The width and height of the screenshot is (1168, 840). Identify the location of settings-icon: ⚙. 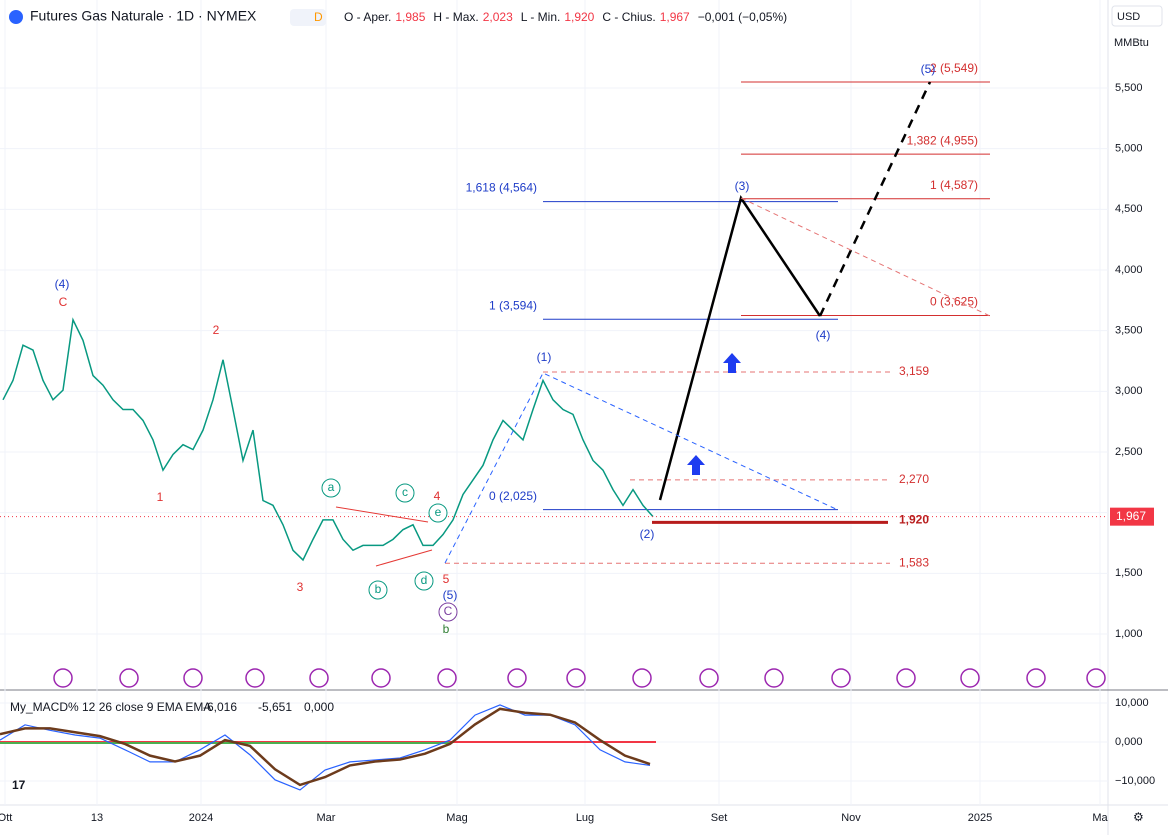
(1138, 817).